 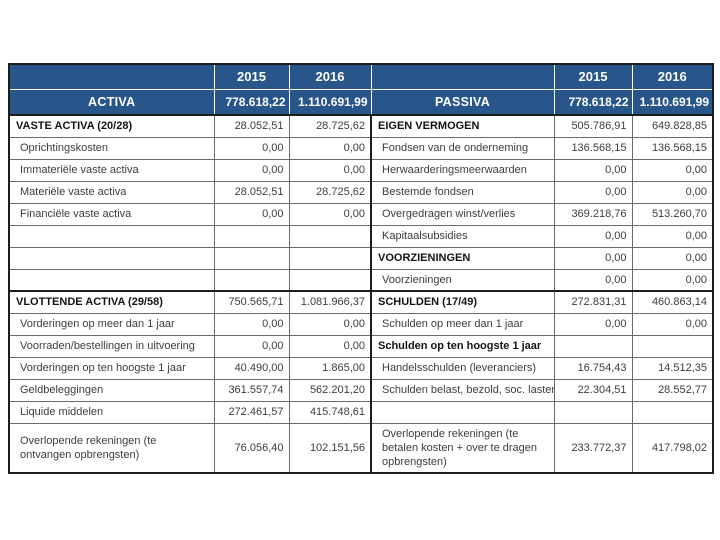 I want to click on row-label: Schulden belast, bezold, soc. lasten, so click(x=462, y=390).